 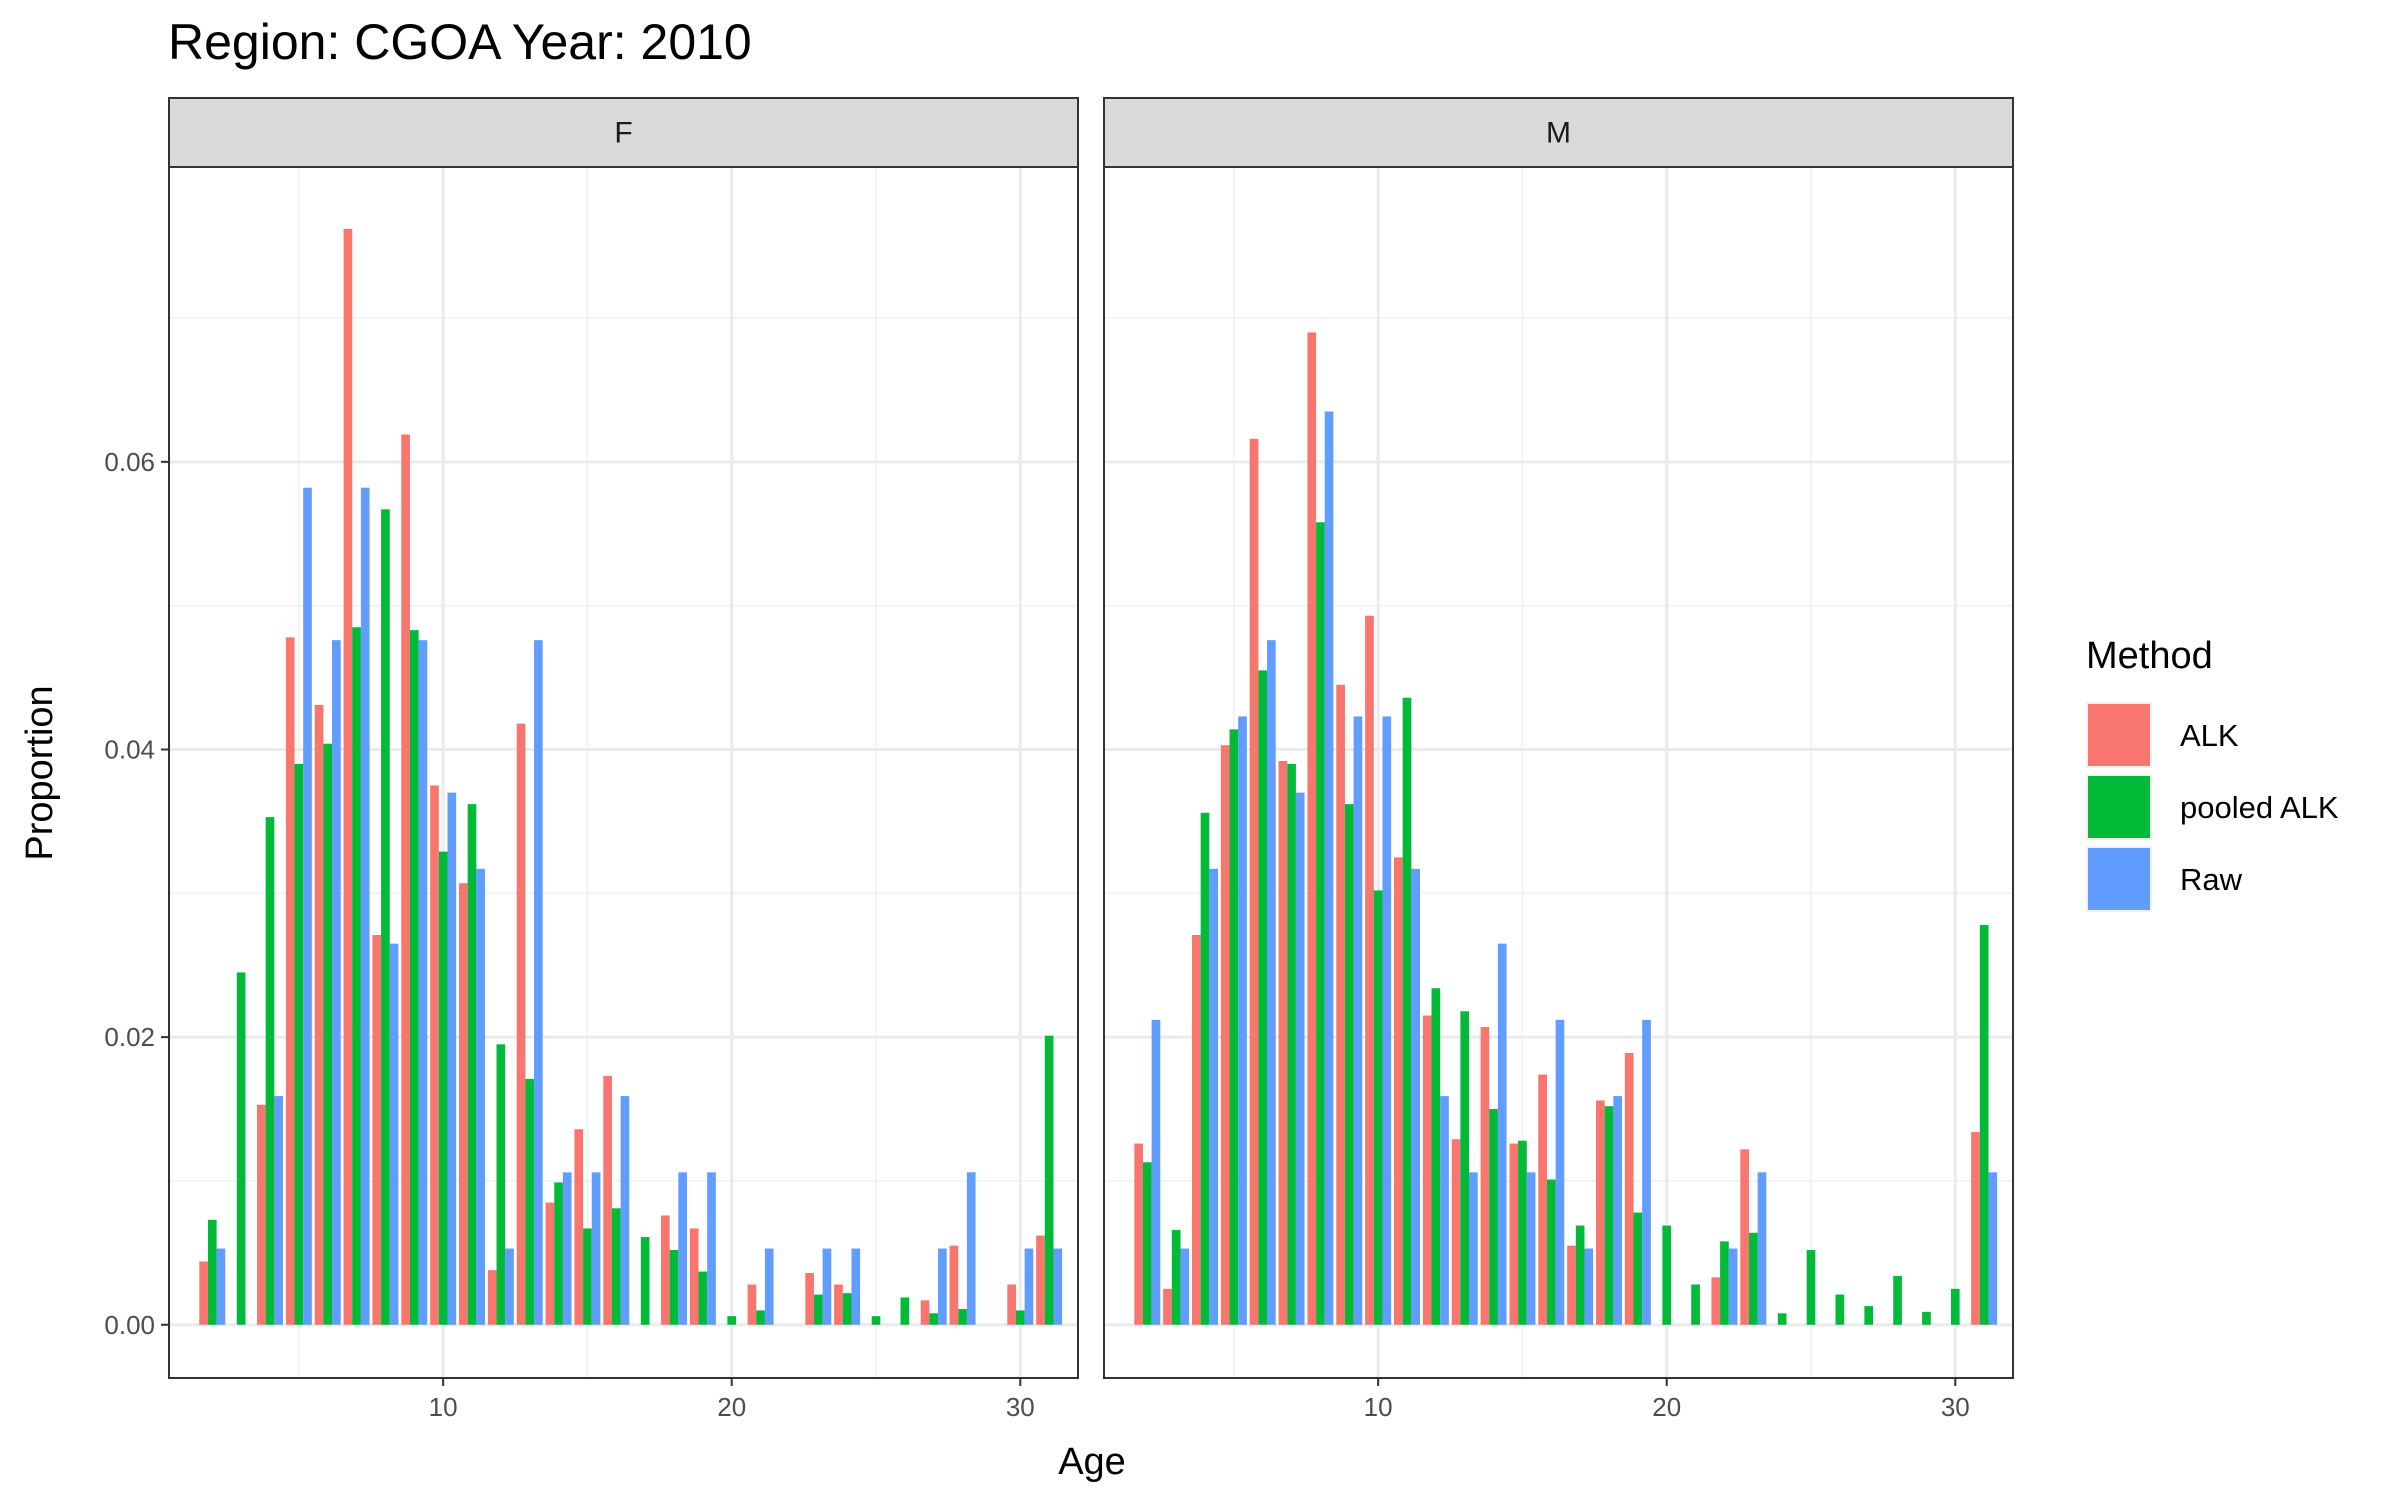 I want to click on y-axis-title: Proportion, so click(x=40, y=772).